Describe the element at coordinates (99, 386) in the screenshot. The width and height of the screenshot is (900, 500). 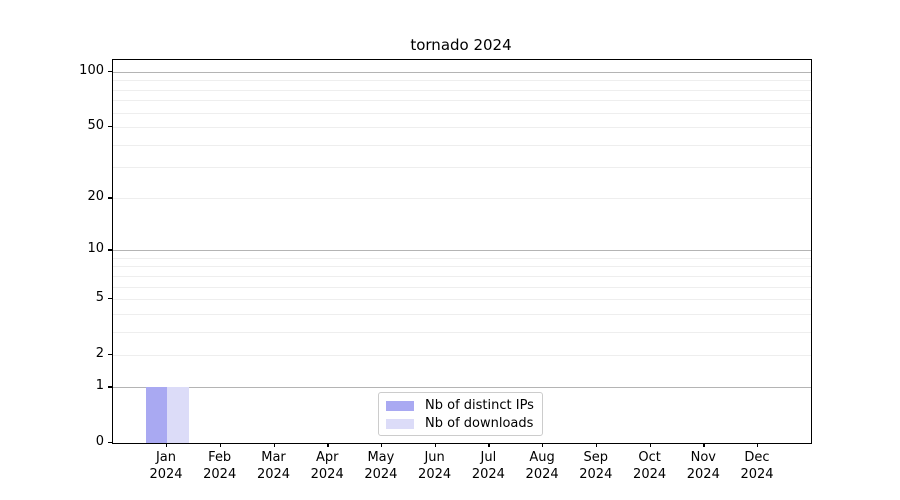
I see `y-tick-label: 1` at that location.